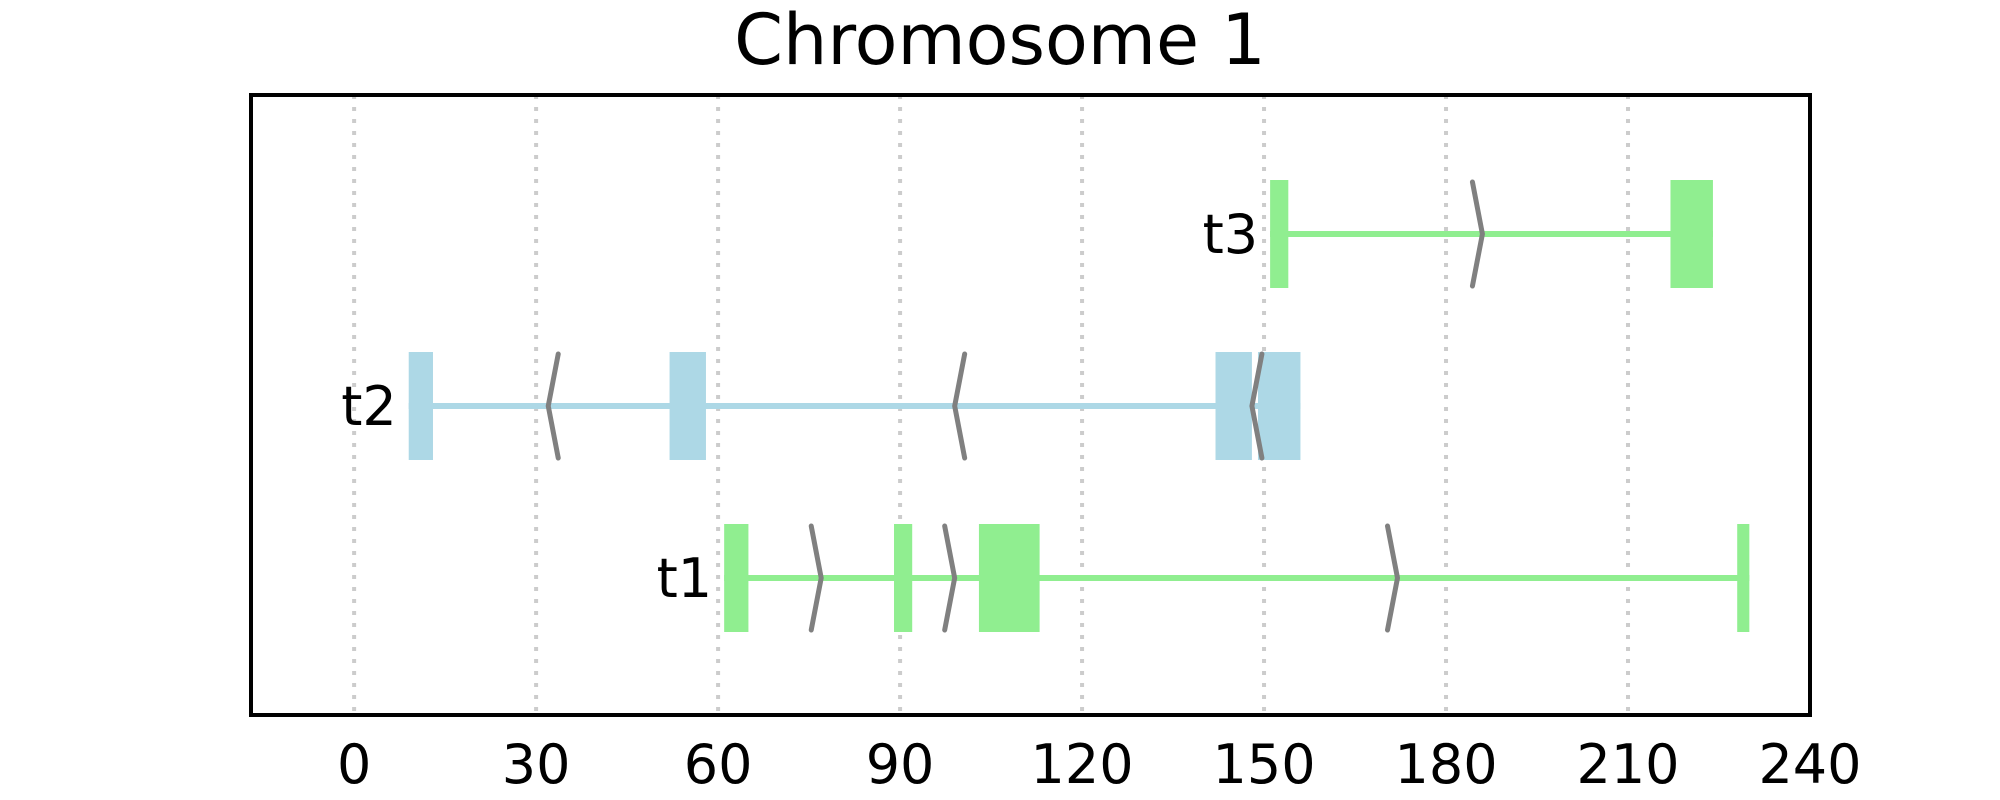  Describe the element at coordinates (369, 406) in the screenshot. I see `transcript-label: t2` at that location.